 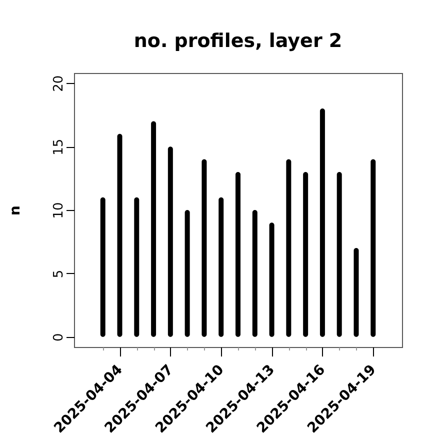 I want to click on y-tick-label: 5, so click(x=59, y=274).